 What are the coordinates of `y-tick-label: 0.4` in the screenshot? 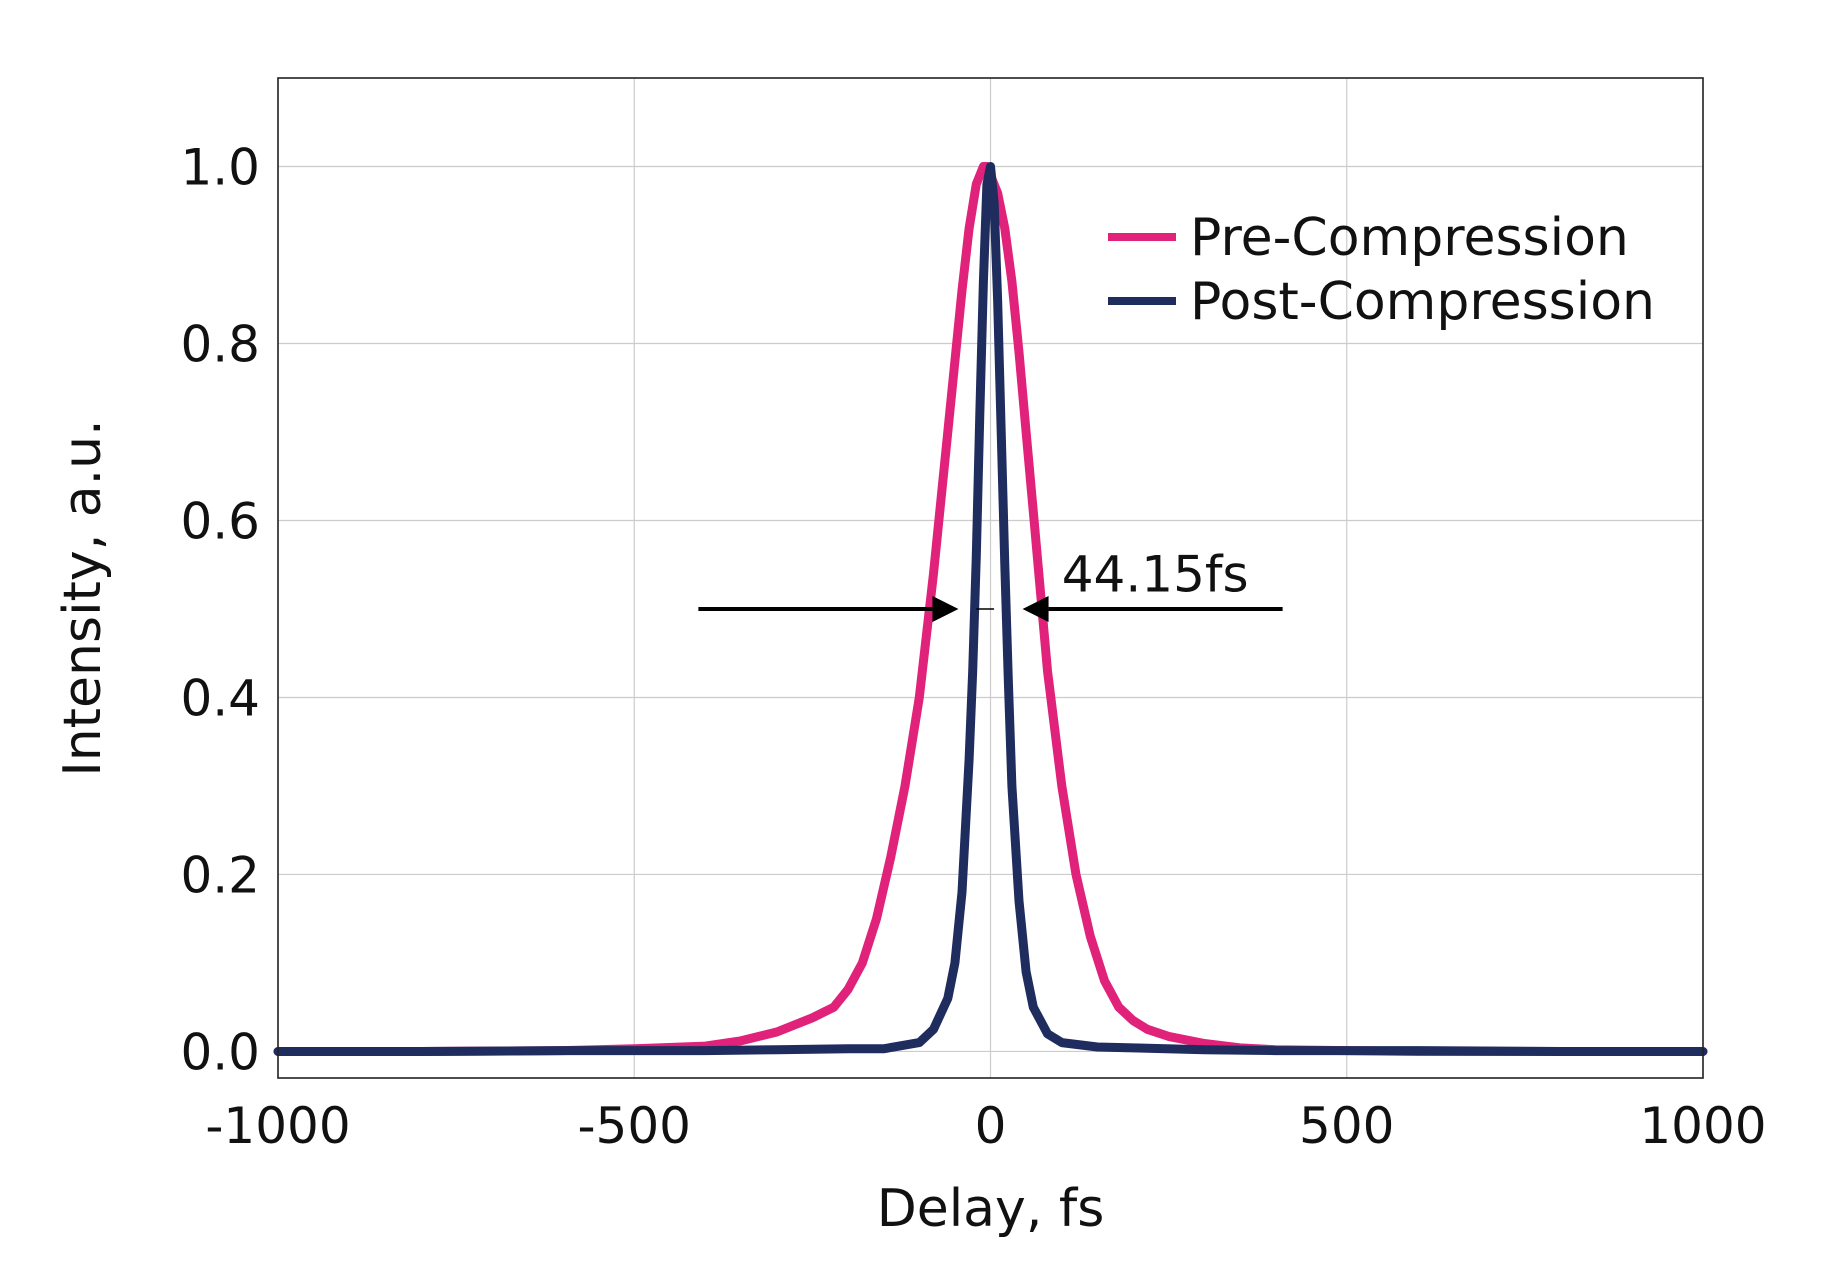 It's located at (220, 698).